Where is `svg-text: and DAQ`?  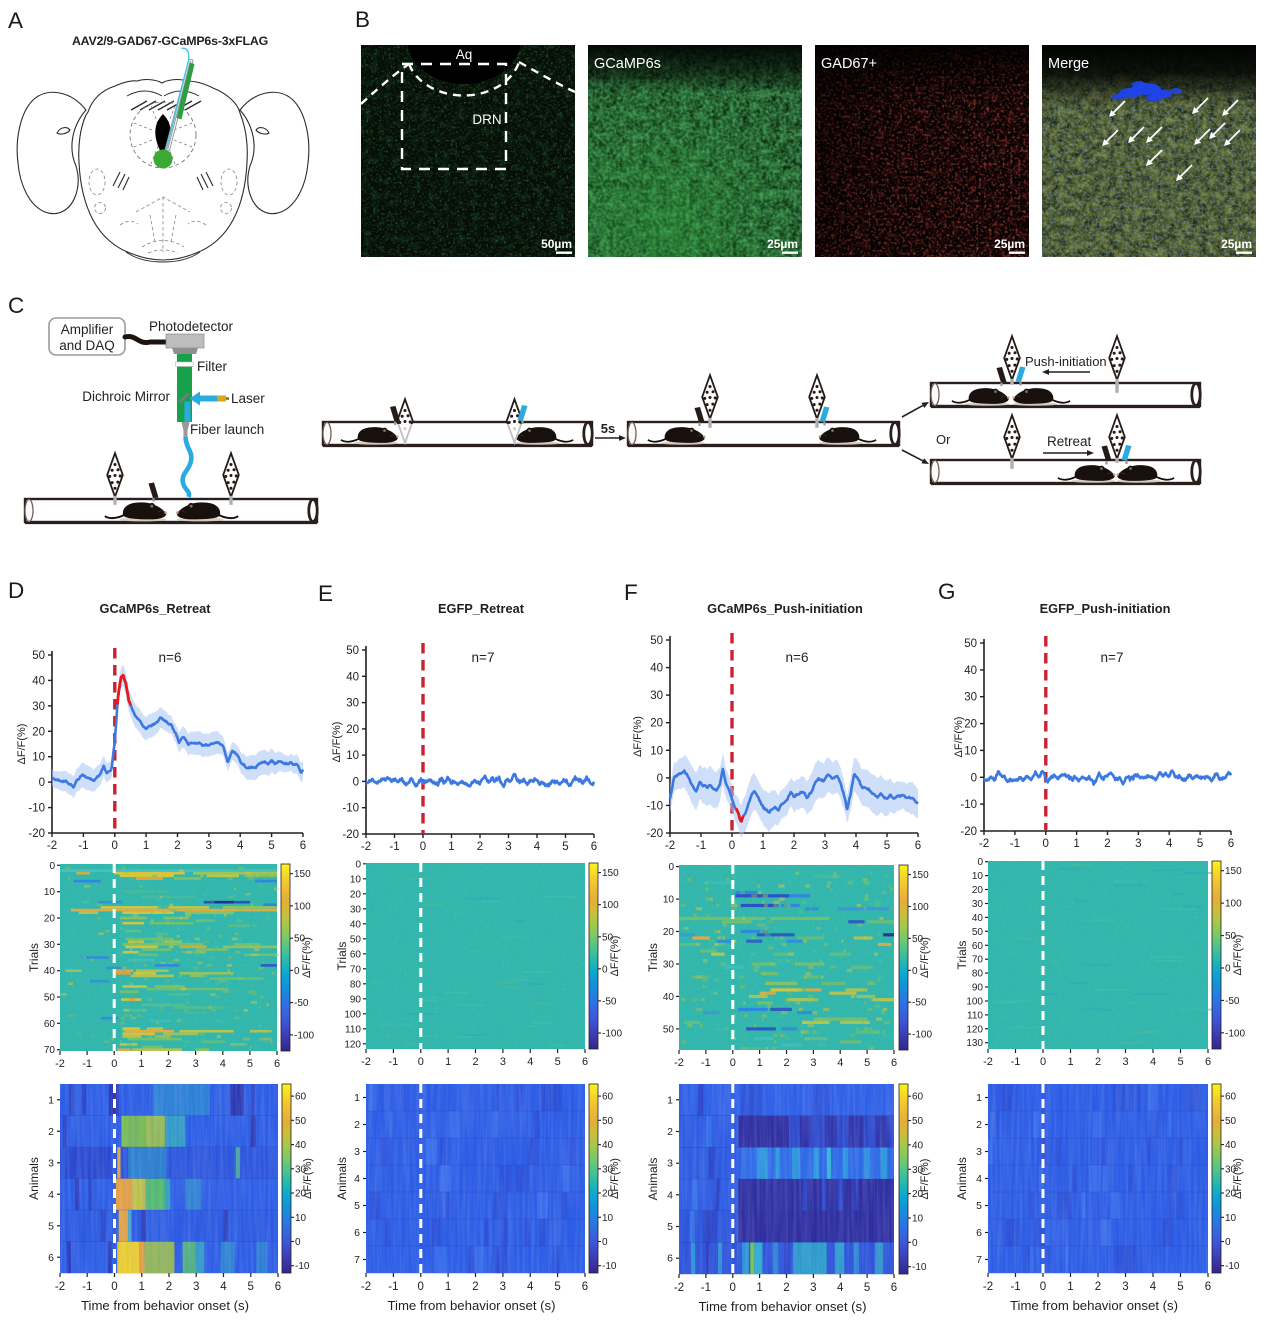 svg-text: and DAQ is located at coordinates (87, 345).